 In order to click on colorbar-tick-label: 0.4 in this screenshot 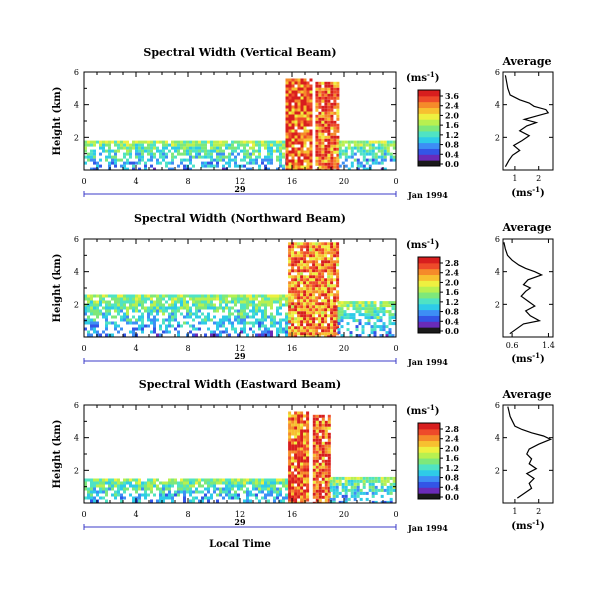, I will do `click(452, 154)`.